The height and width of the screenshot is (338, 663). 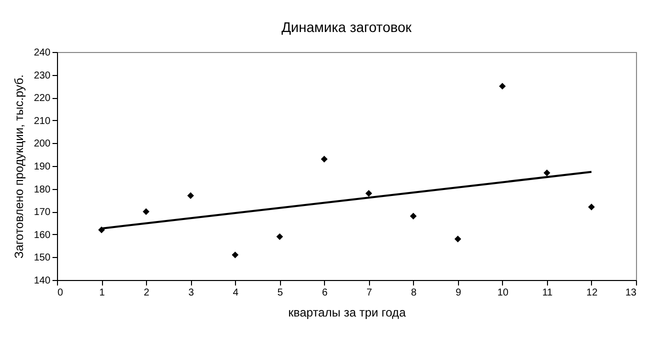 I want to click on y-tick-label: 150, so click(x=42, y=258).